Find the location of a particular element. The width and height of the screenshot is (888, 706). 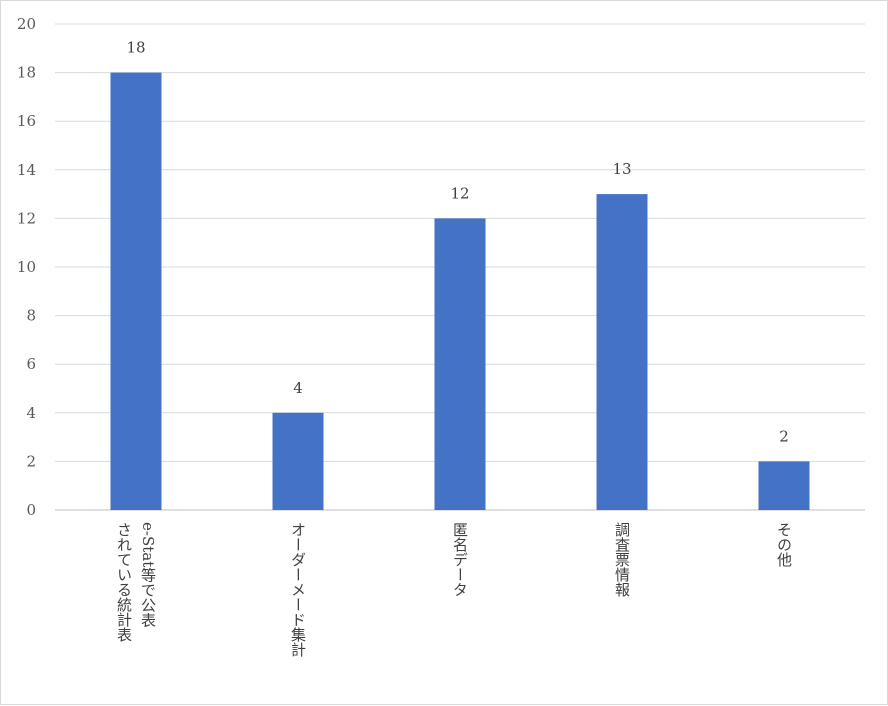

y-tick-label: 14 is located at coordinates (26, 170).